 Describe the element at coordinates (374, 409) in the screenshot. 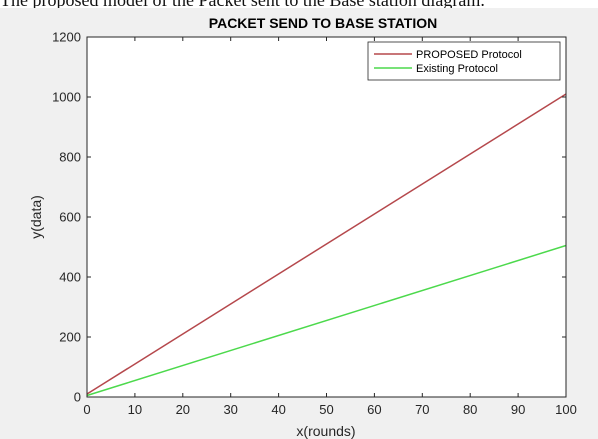

I see `x-tick-label: 60` at that location.